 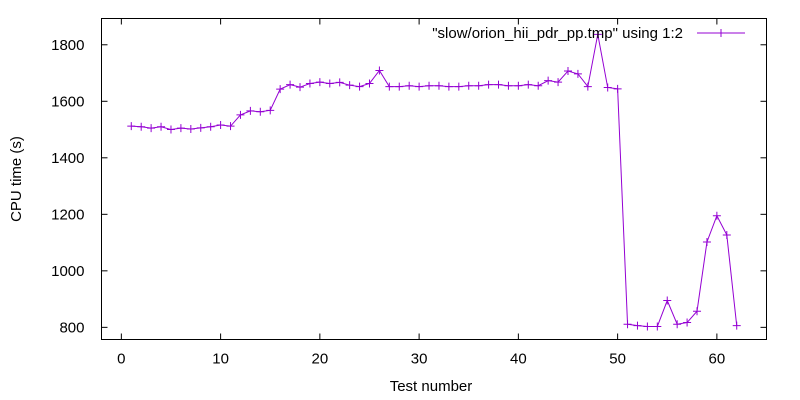 I want to click on x-tick-label: 40, so click(x=518, y=359).